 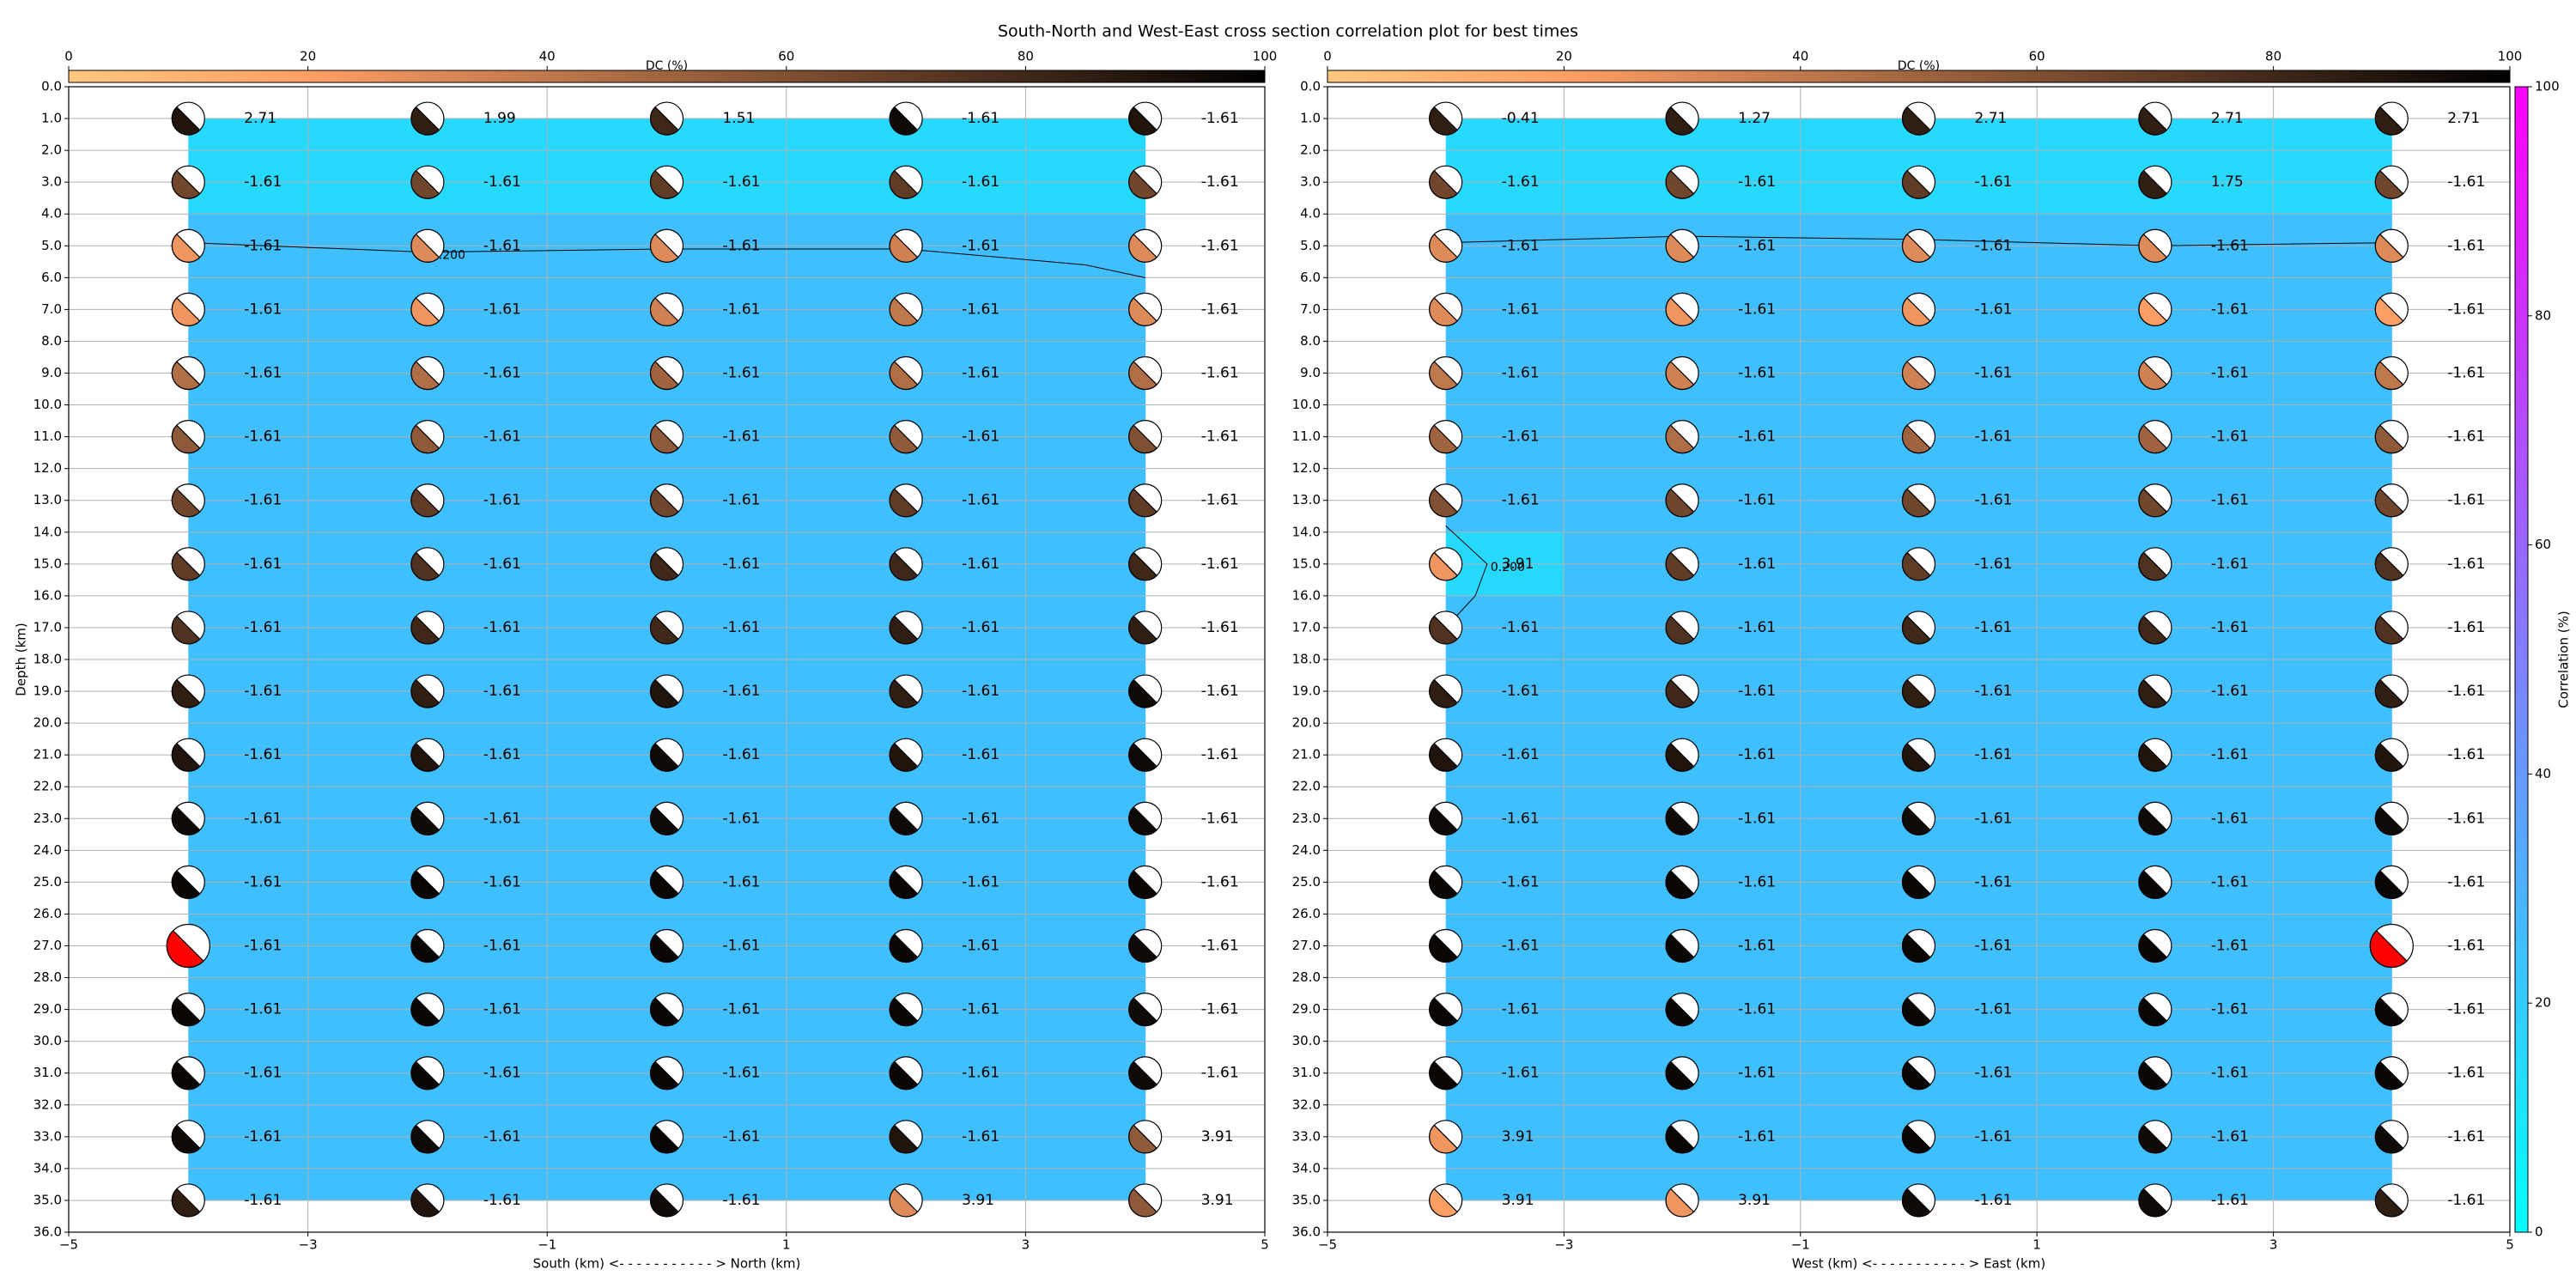 I want to click on x-tick-label: 1, so click(x=786, y=1245).